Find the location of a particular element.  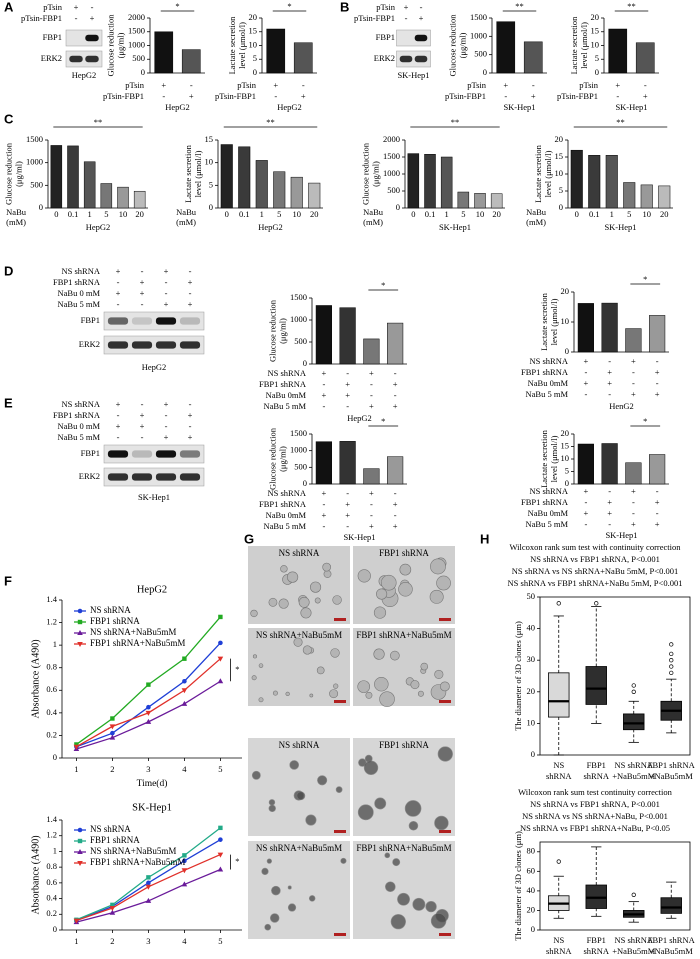

condition-label: NS shRNA is located at coordinates (549, 361).